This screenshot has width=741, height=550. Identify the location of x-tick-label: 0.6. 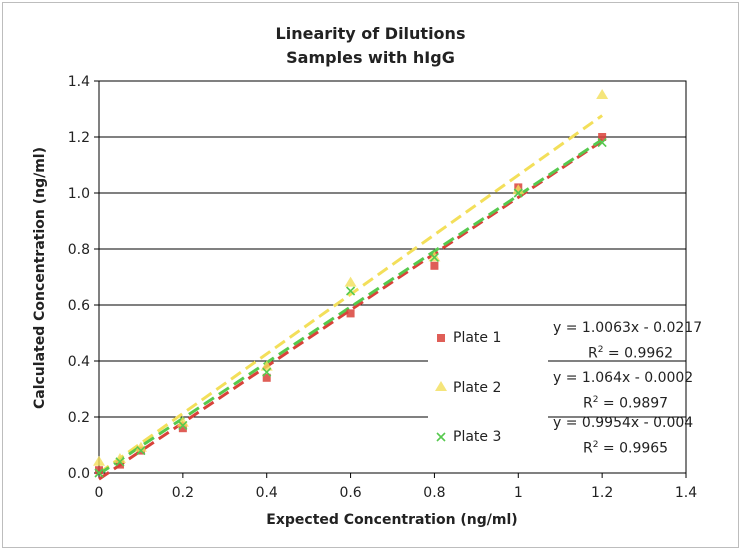
(350, 493).